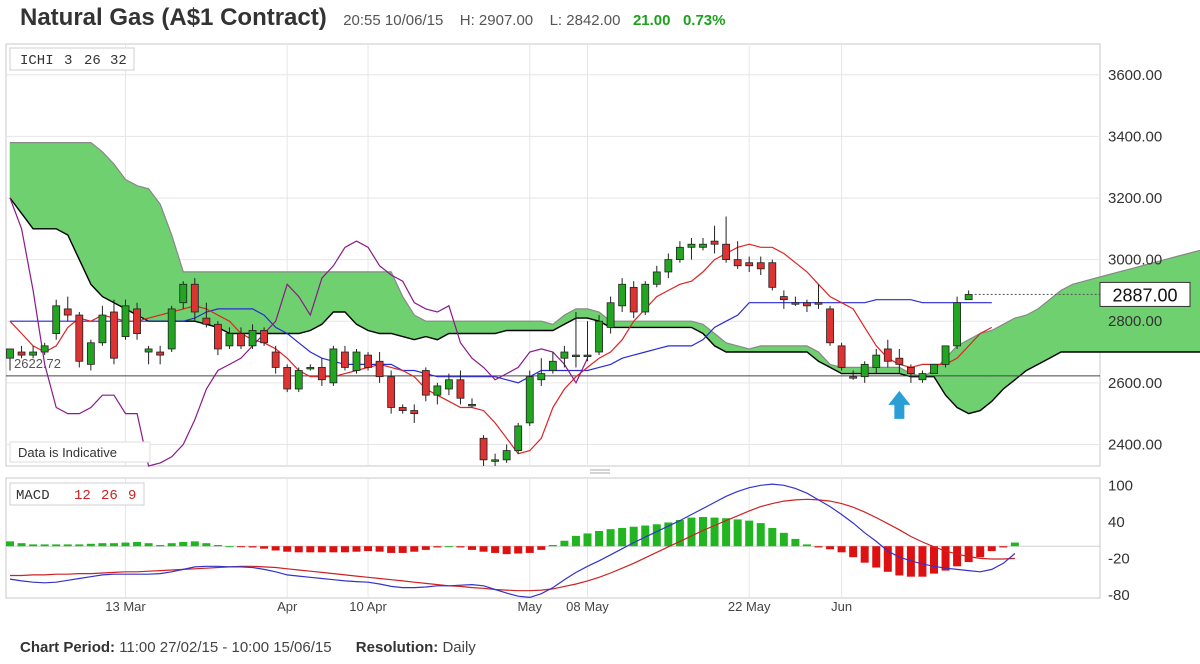 The width and height of the screenshot is (1200, 664). I want to click on candle-body, so click(414, 412).